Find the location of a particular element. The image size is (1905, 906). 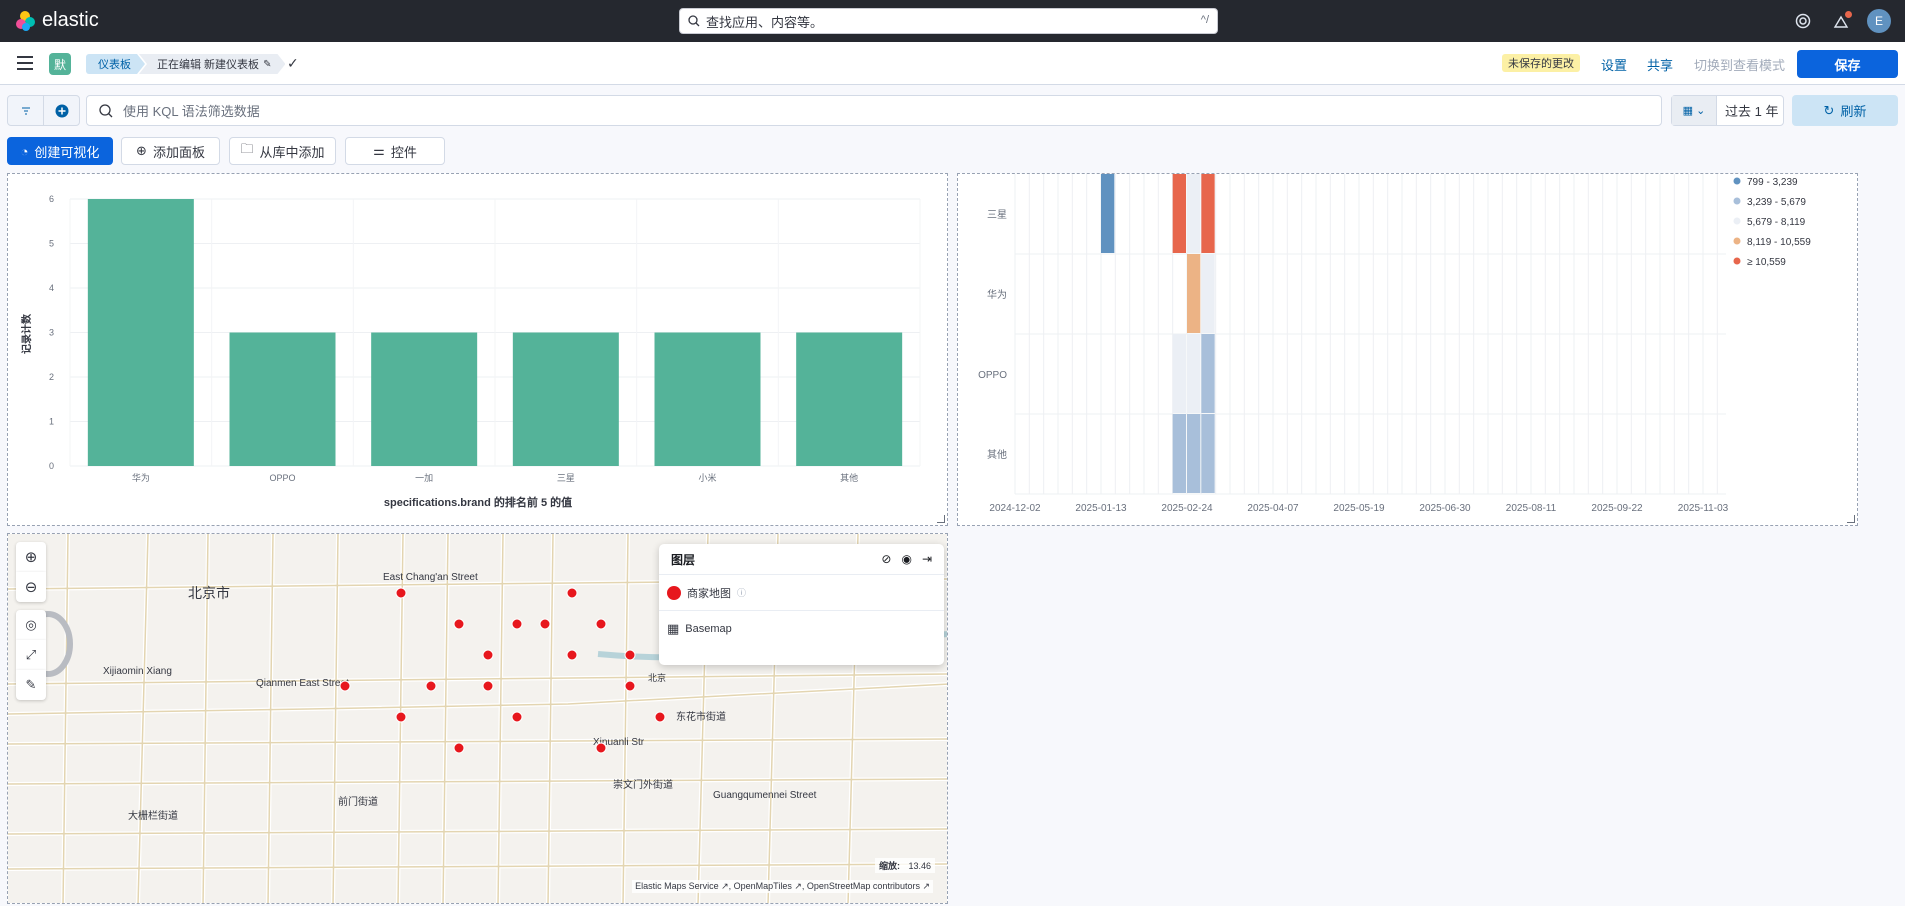

legend-label: ≥ 10,559 is located at coordinates (1766, 262).